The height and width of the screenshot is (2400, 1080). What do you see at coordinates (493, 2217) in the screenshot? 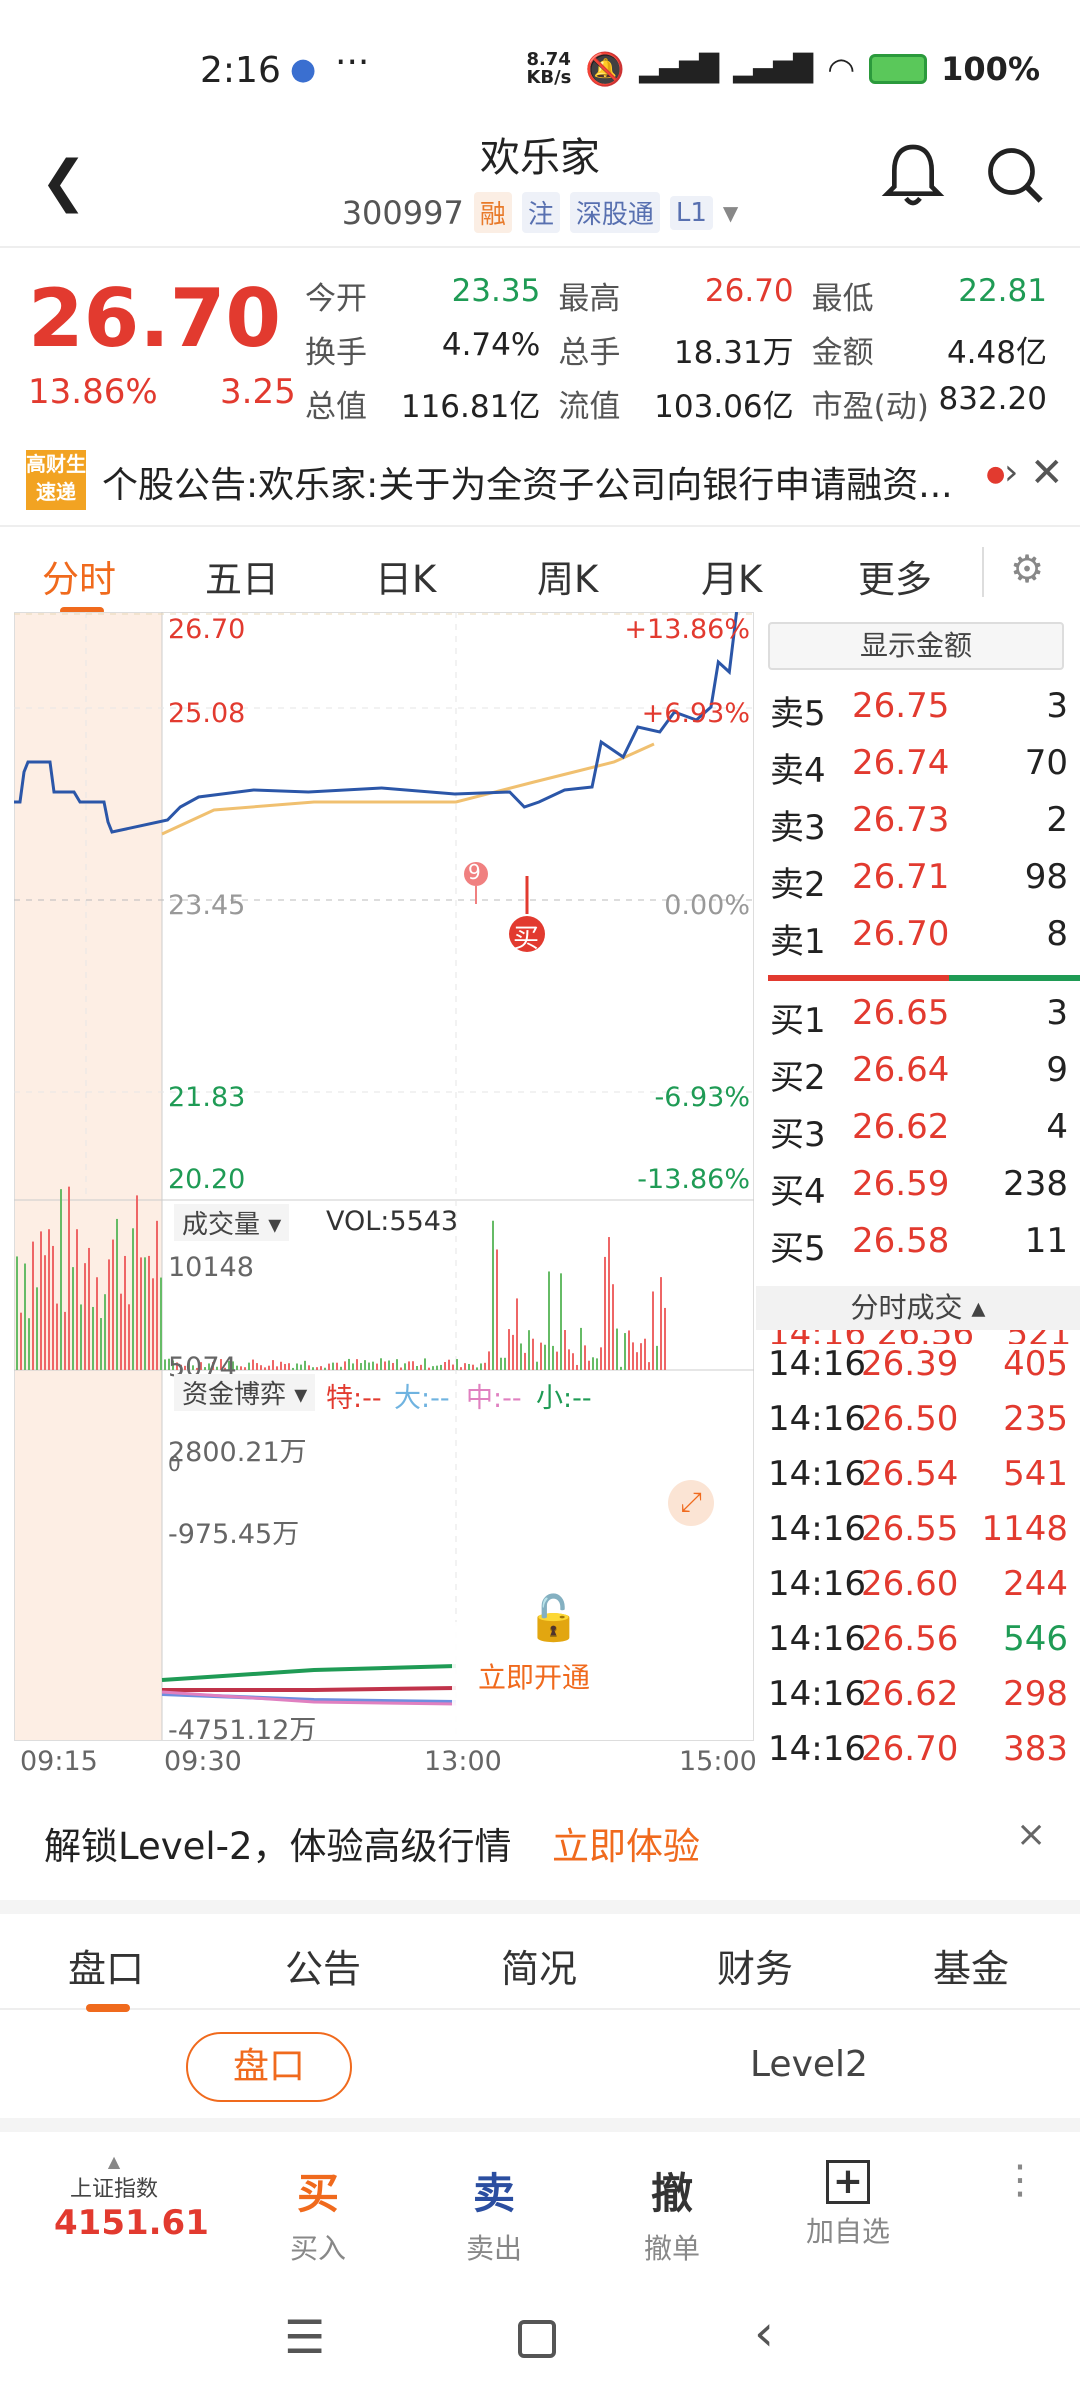
I see `sell-button: 卖卖出` at bounding box center [493, 2217].